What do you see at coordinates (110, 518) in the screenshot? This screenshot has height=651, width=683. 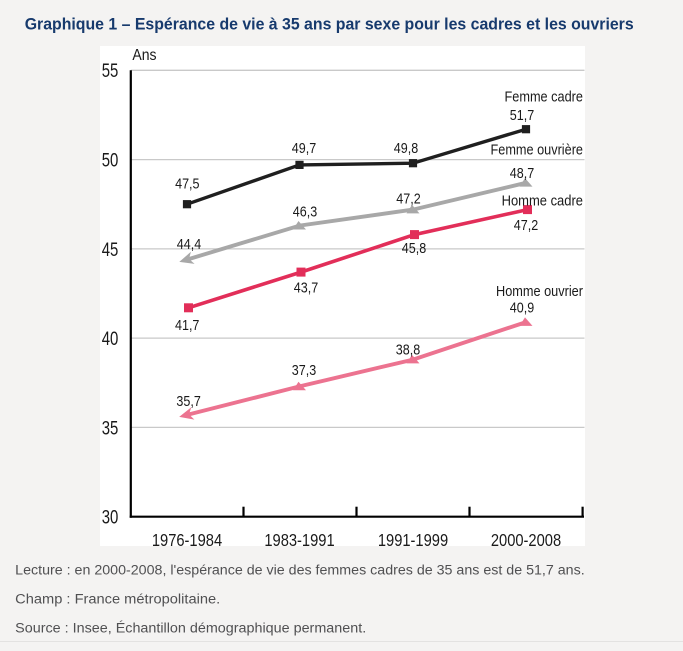 I see `svg-text: 30` at bounding box center [110, 518].